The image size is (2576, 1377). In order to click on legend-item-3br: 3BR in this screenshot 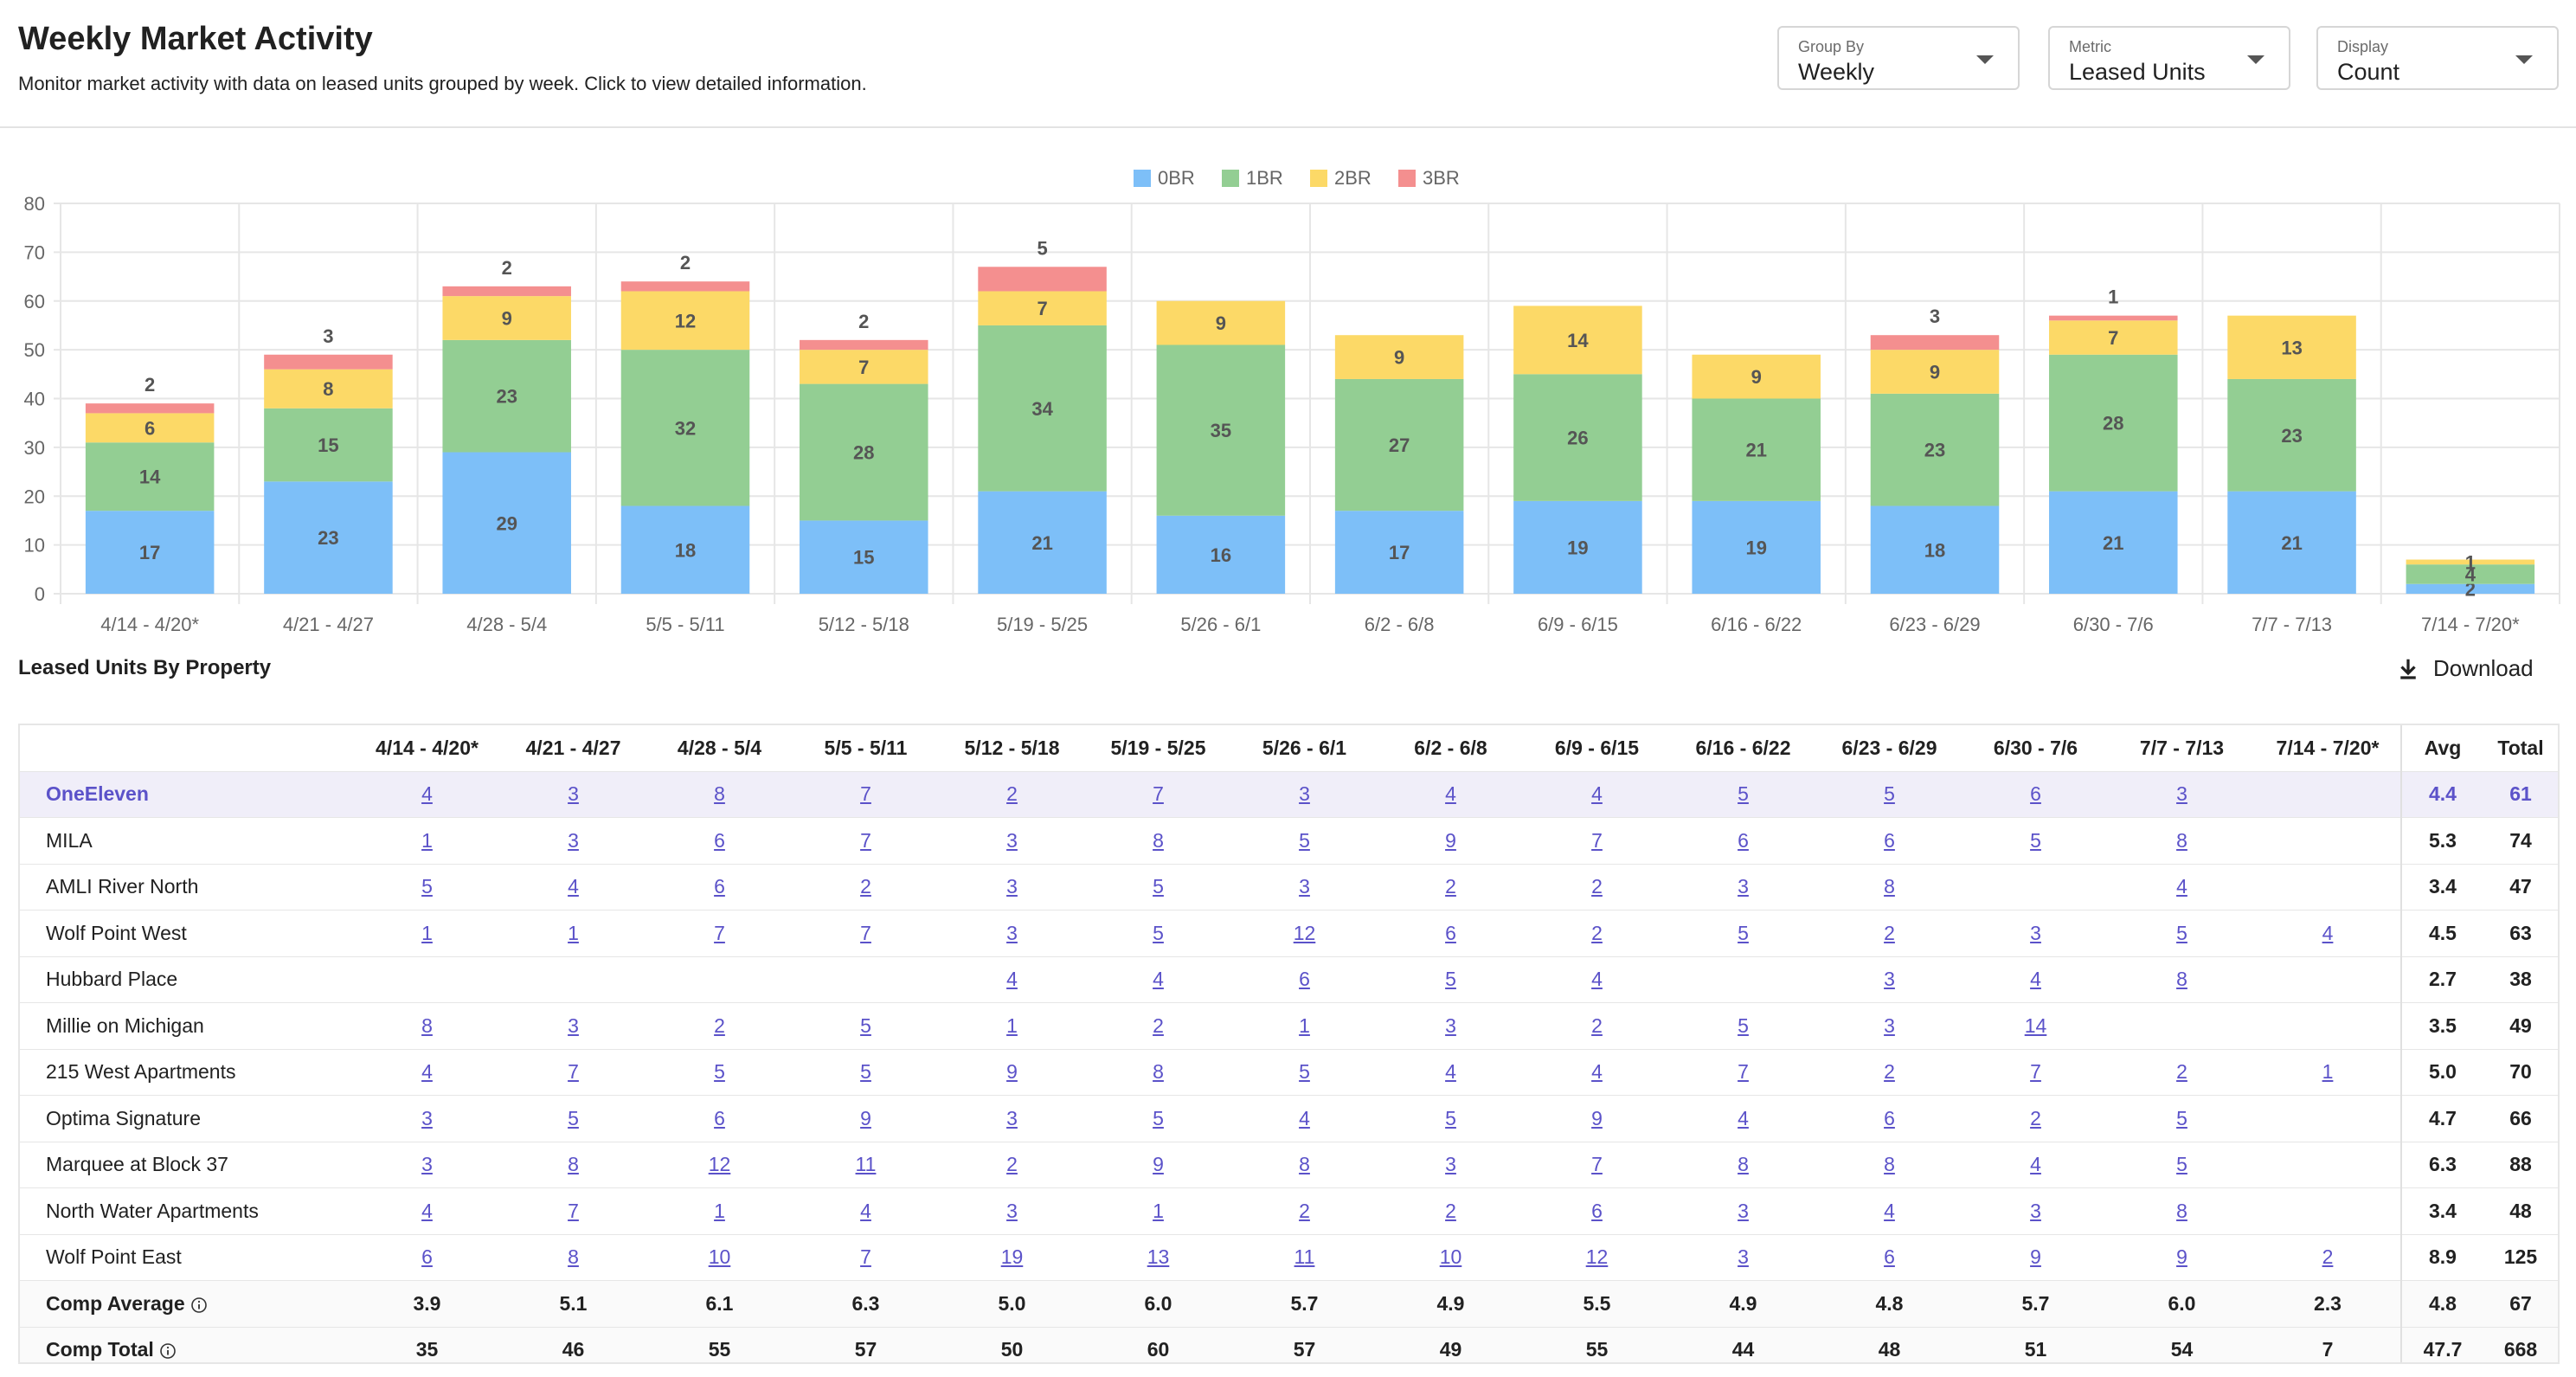, I will do `click(1429, 178)`.